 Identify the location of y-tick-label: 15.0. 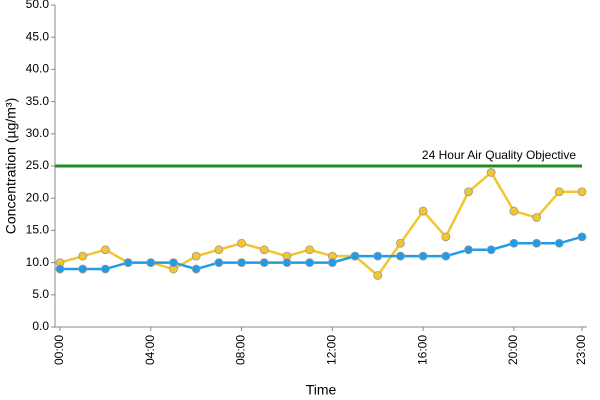
(38, 230).